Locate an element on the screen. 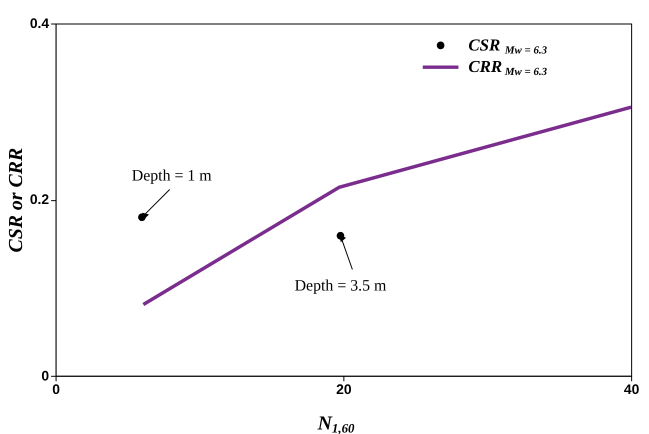 This screenshot has width=649, height=434. x-tick-label: 40 is located at coordinates (632, 389).